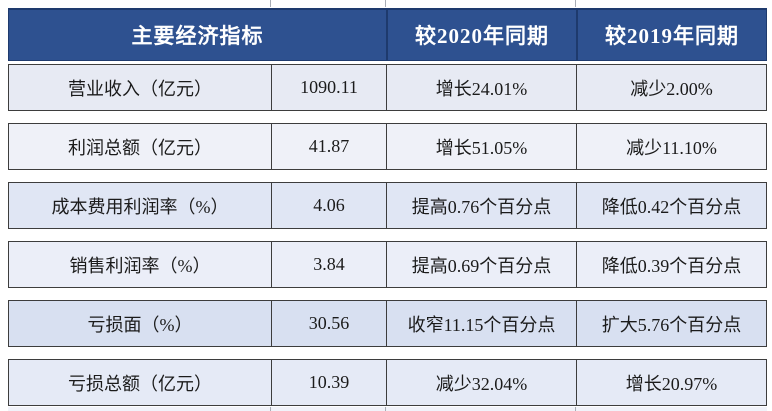 This screenshot has height=411, width=772. Describe the element at coordinates (671, 382) in the screenshot. I see `vs2019-cell: 增长20.97%` at that location.